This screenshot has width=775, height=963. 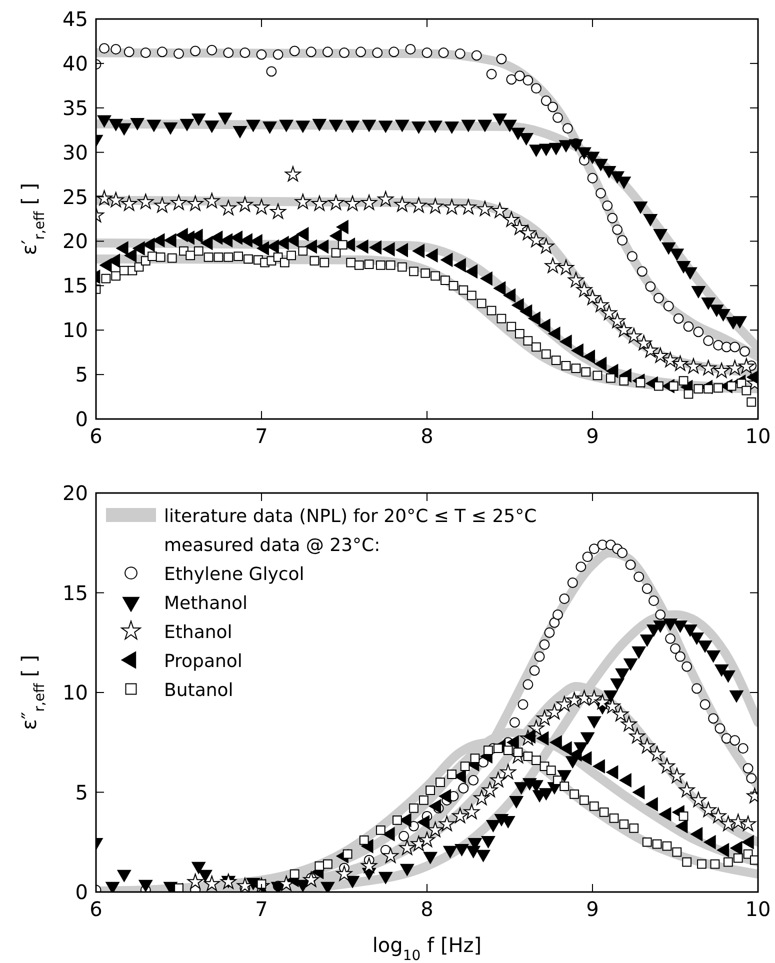 What do you see at coordinates (75, 196) in the screenshot?
I see `y-tick-label: 25` at bounding box center [75, 196].